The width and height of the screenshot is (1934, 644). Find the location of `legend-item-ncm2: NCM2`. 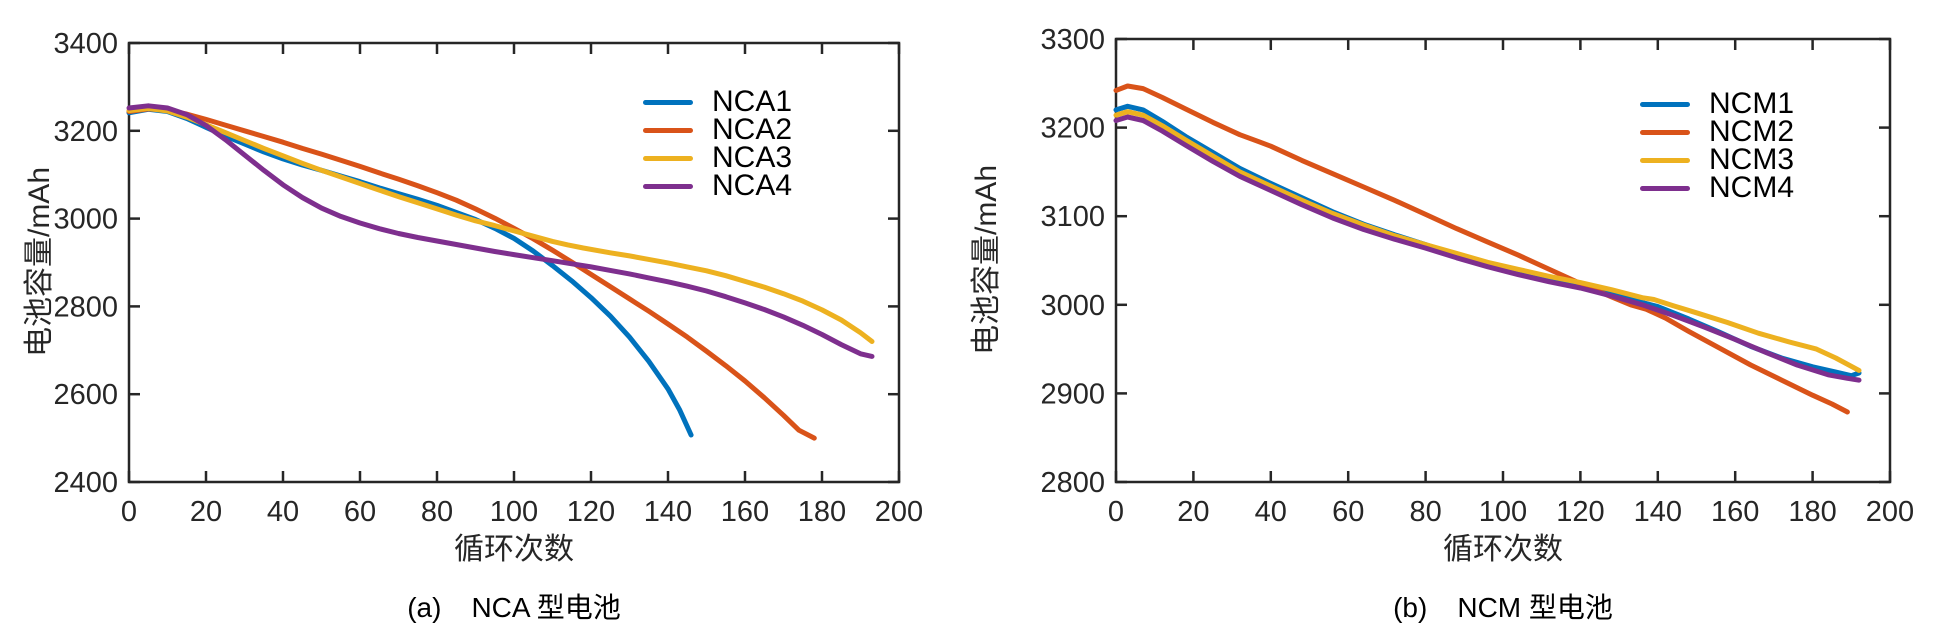

legend-item-ncm2: NCM2 is located at coordinates (1717, 131).